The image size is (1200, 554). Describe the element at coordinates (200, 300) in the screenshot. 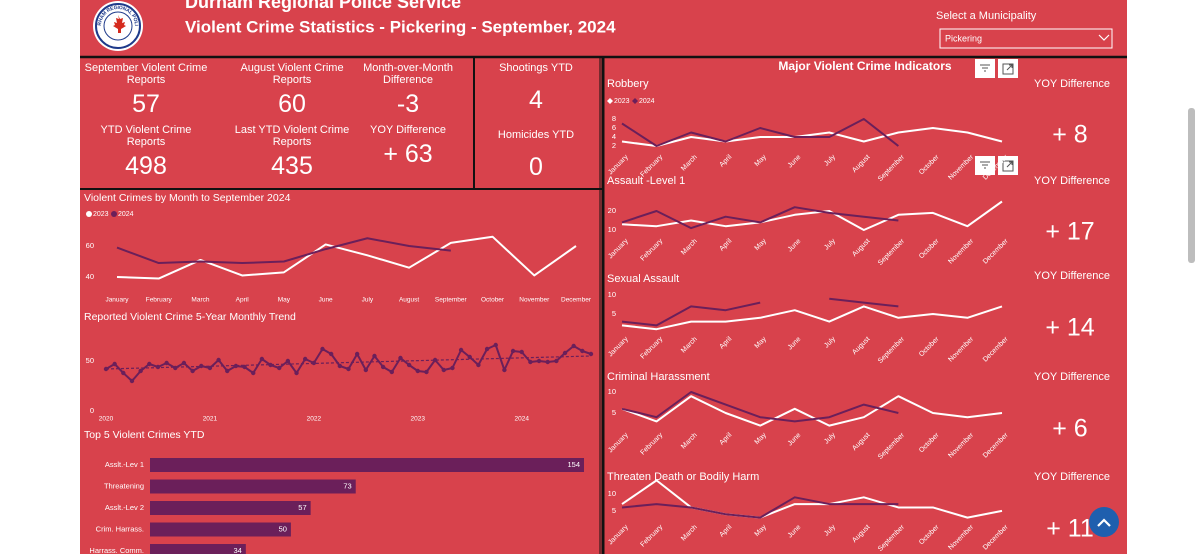

I see `x-tick-label: March` at that location.